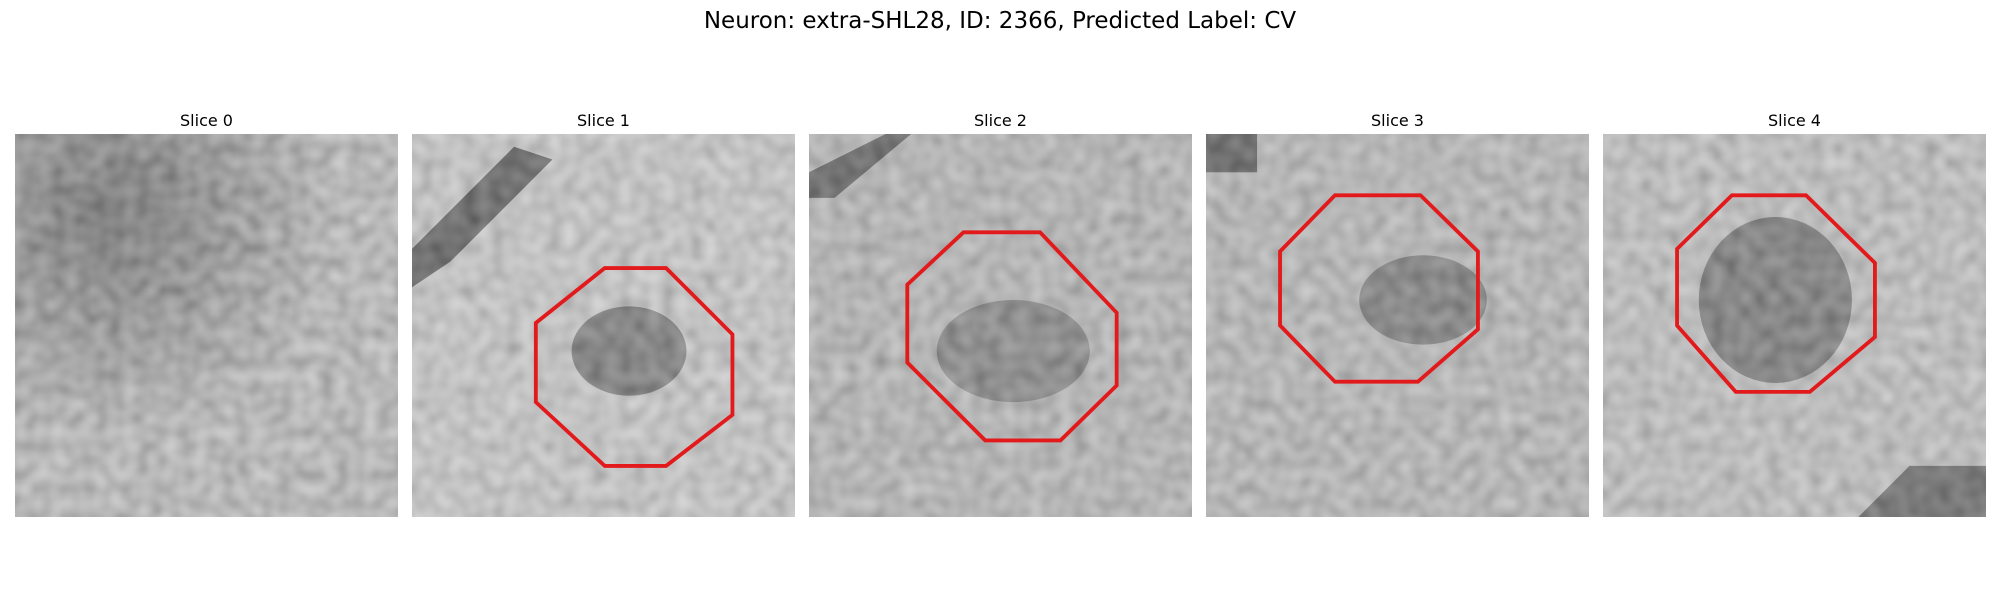  I want to click on slice-panel-1: Slice 1, so click(603, 317).